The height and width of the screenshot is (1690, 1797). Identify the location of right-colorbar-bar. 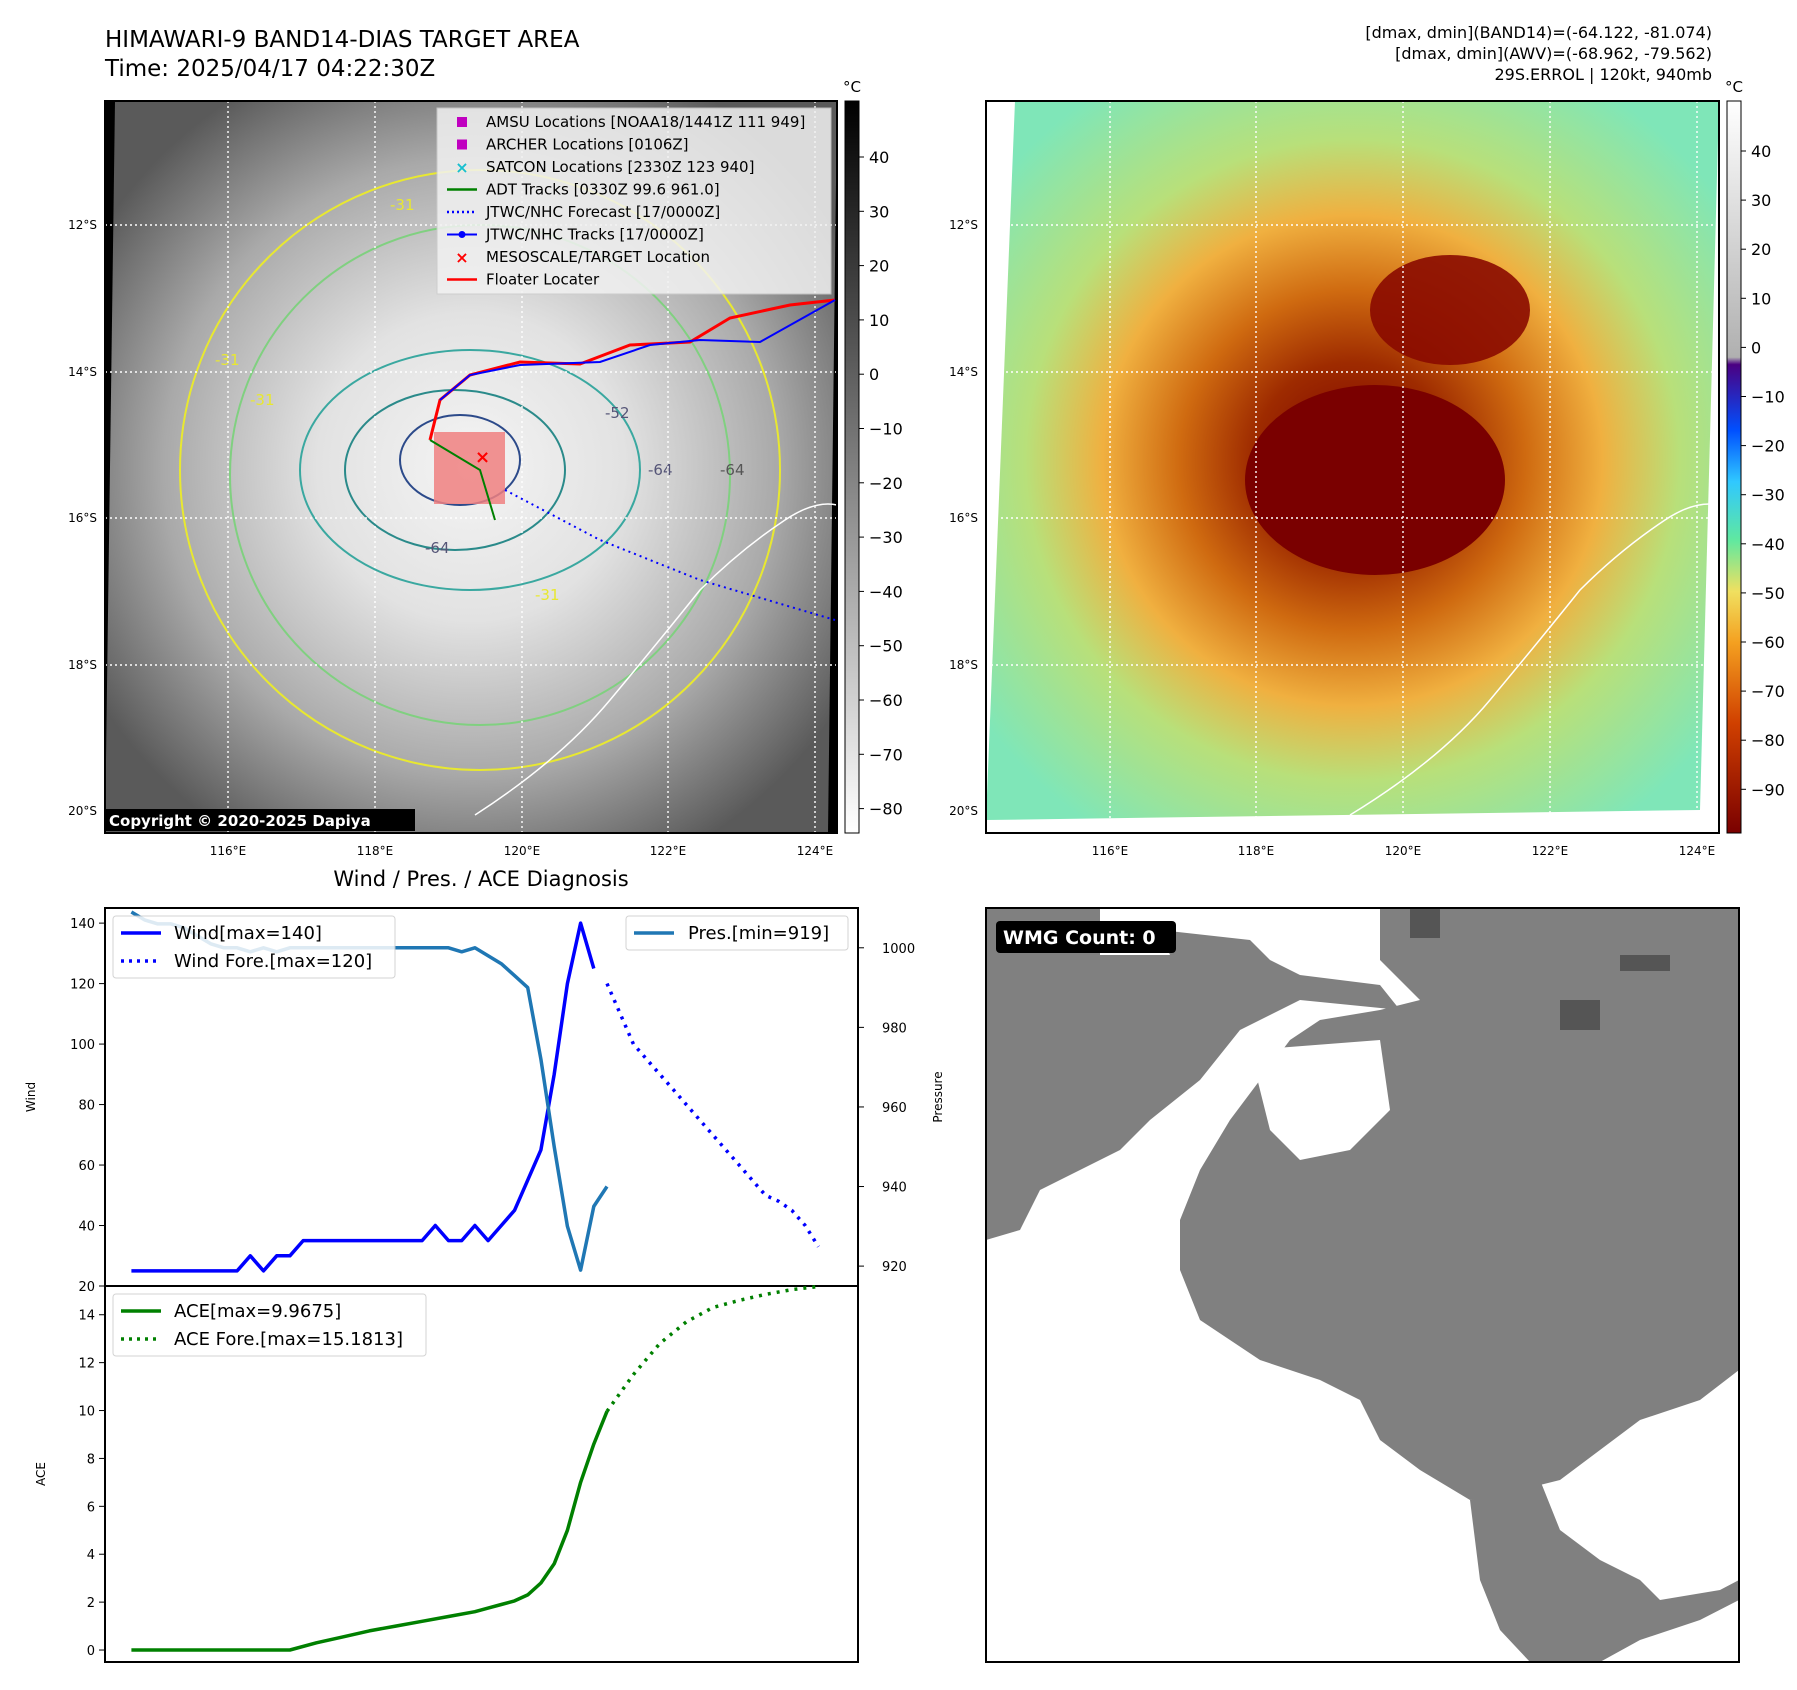
(1734, 467).